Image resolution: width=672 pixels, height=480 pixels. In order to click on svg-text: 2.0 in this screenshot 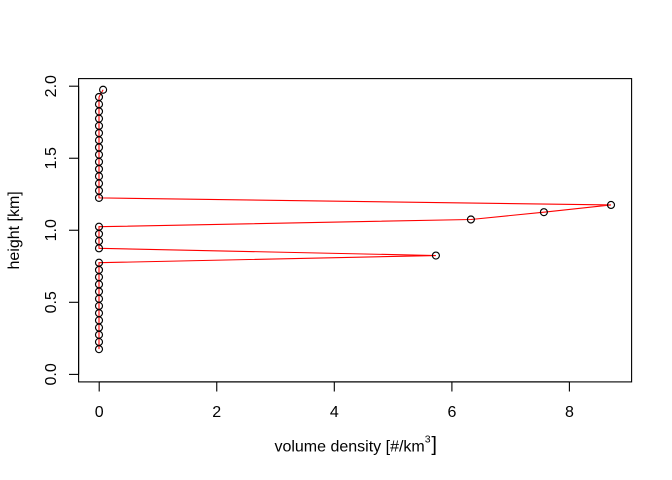, I will do `click(51, 86)`.